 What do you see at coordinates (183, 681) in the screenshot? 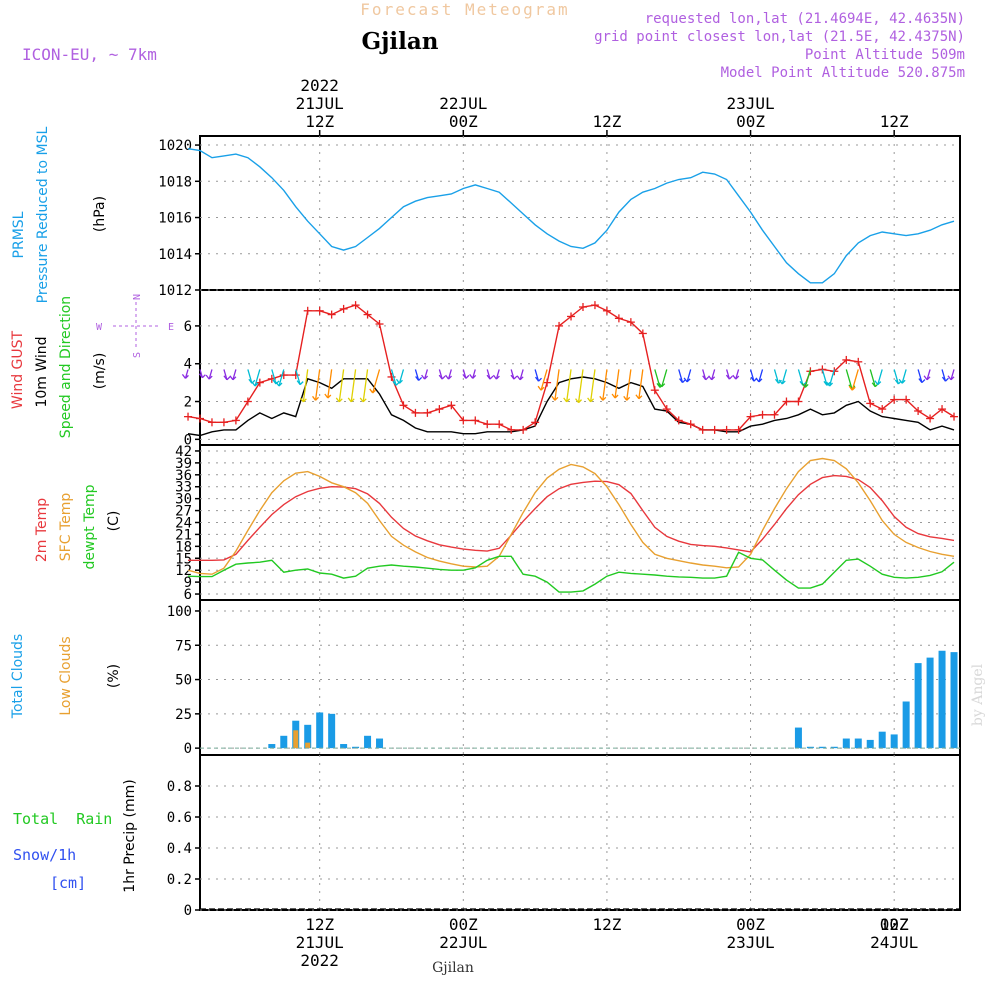
I see `y-tick-label: 50` at bounding box center [183, 681].